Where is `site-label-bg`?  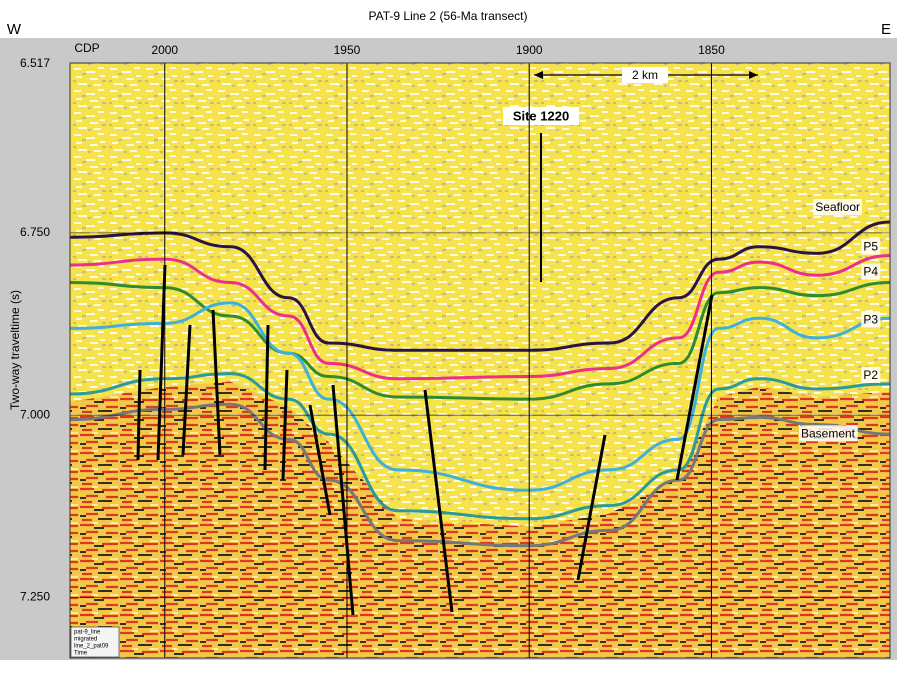
site-label-bg is located at coordinates (541, 116).